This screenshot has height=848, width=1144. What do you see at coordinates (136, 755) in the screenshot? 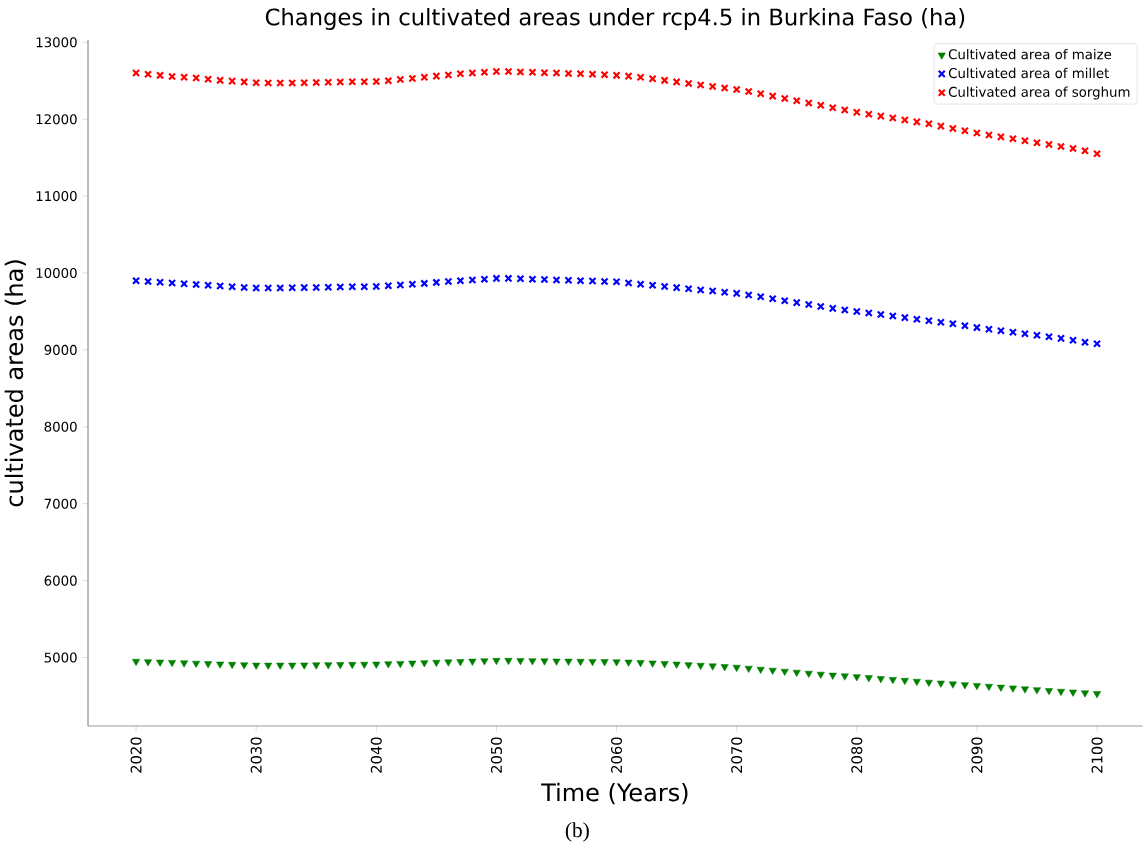
I see `x-tick-label: 2020` at bounding box center [136, 755].